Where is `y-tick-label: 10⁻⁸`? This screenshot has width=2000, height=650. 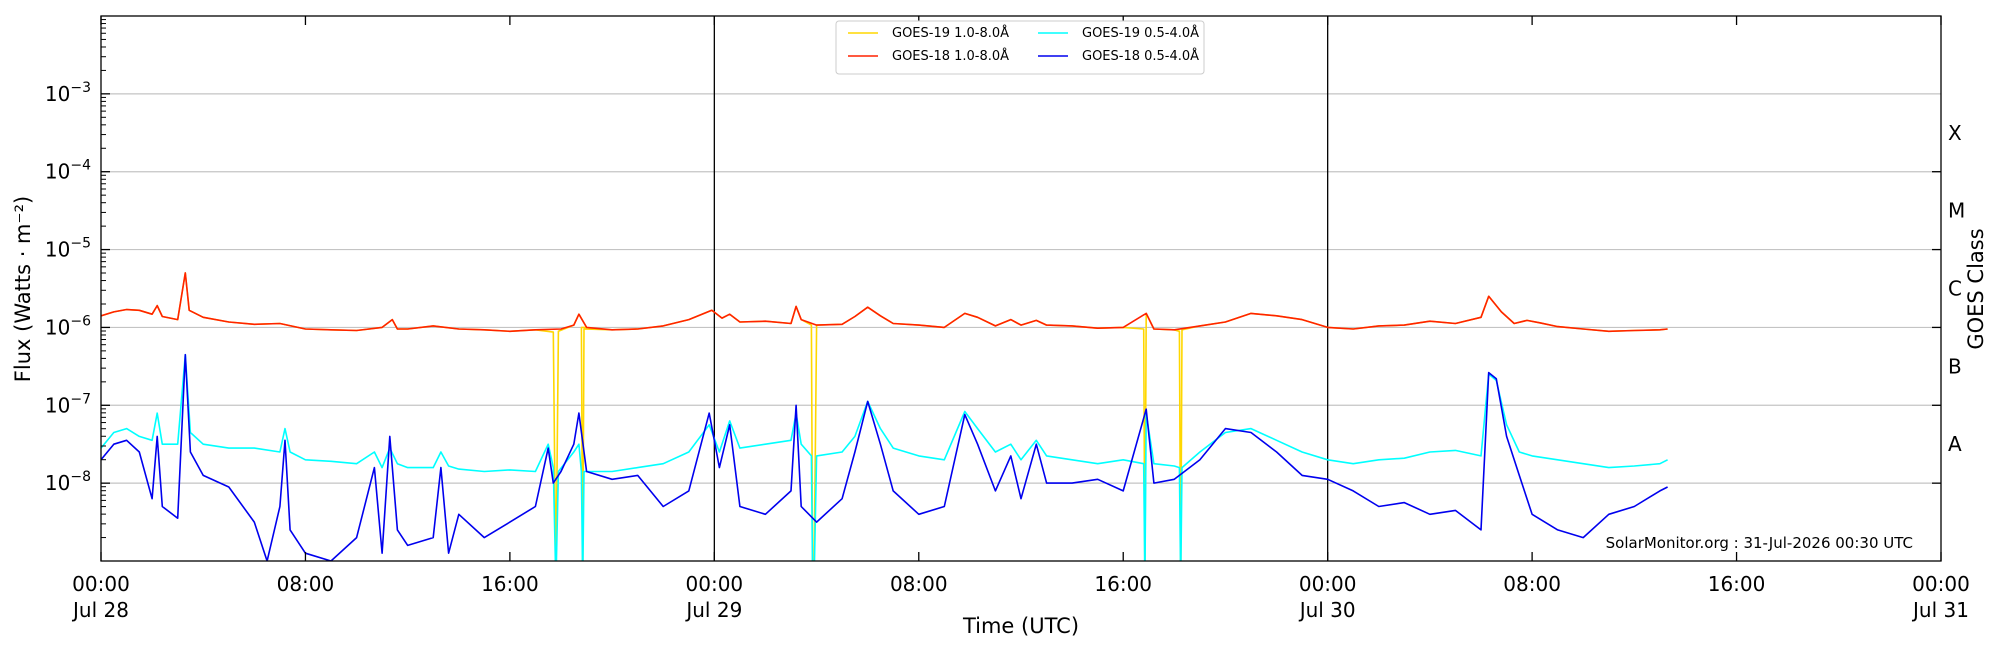 y-tick-label: 10⁻⁸ is located at coordinates (68, 482).